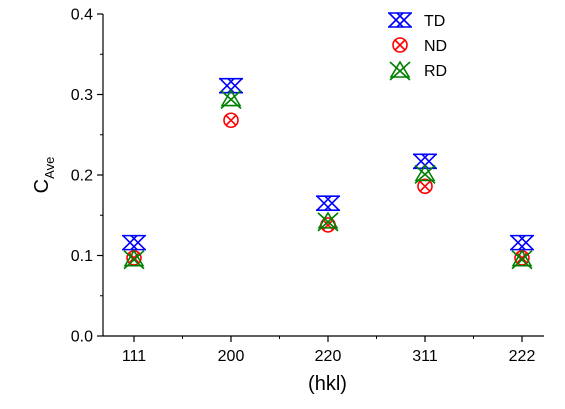 The image size is (565, 409). I want to click on legend-label-rd: RD, so click(435, 71).